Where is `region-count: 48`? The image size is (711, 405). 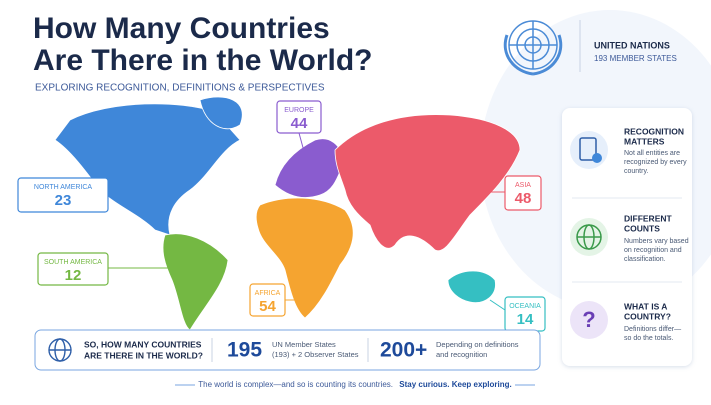 region-count: 48 is located at coordinates (523, 198).